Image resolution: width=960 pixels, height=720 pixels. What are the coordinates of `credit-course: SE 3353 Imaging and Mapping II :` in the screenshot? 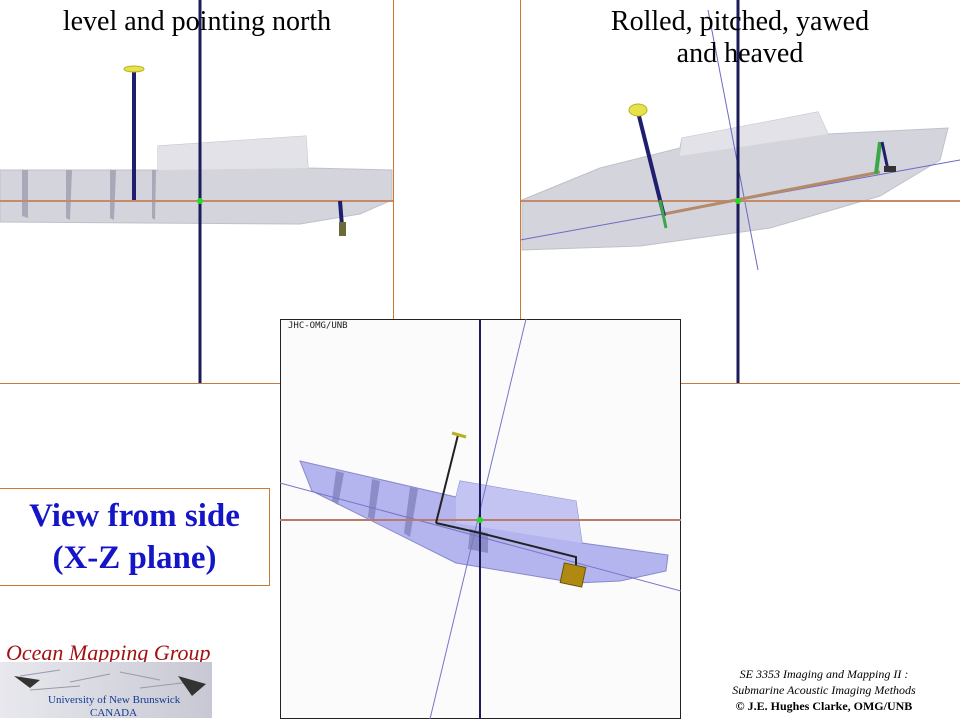 It's located at (824, 674).